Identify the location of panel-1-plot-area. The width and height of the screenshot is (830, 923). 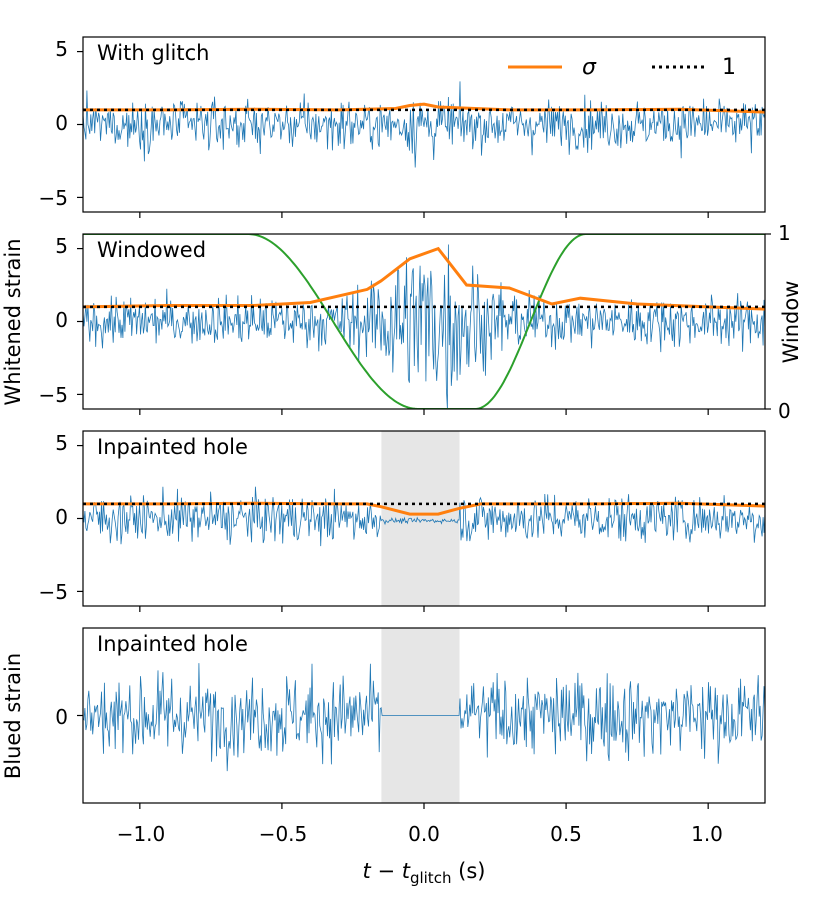
(424, 124).